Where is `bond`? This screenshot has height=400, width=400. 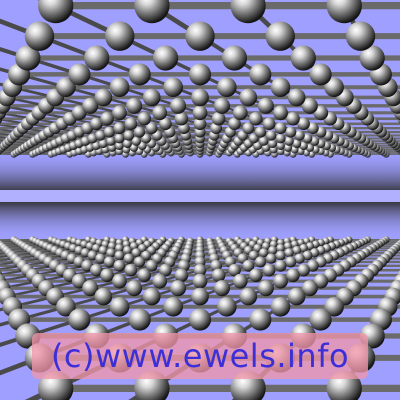
bond is located at coordinates (40, 392).